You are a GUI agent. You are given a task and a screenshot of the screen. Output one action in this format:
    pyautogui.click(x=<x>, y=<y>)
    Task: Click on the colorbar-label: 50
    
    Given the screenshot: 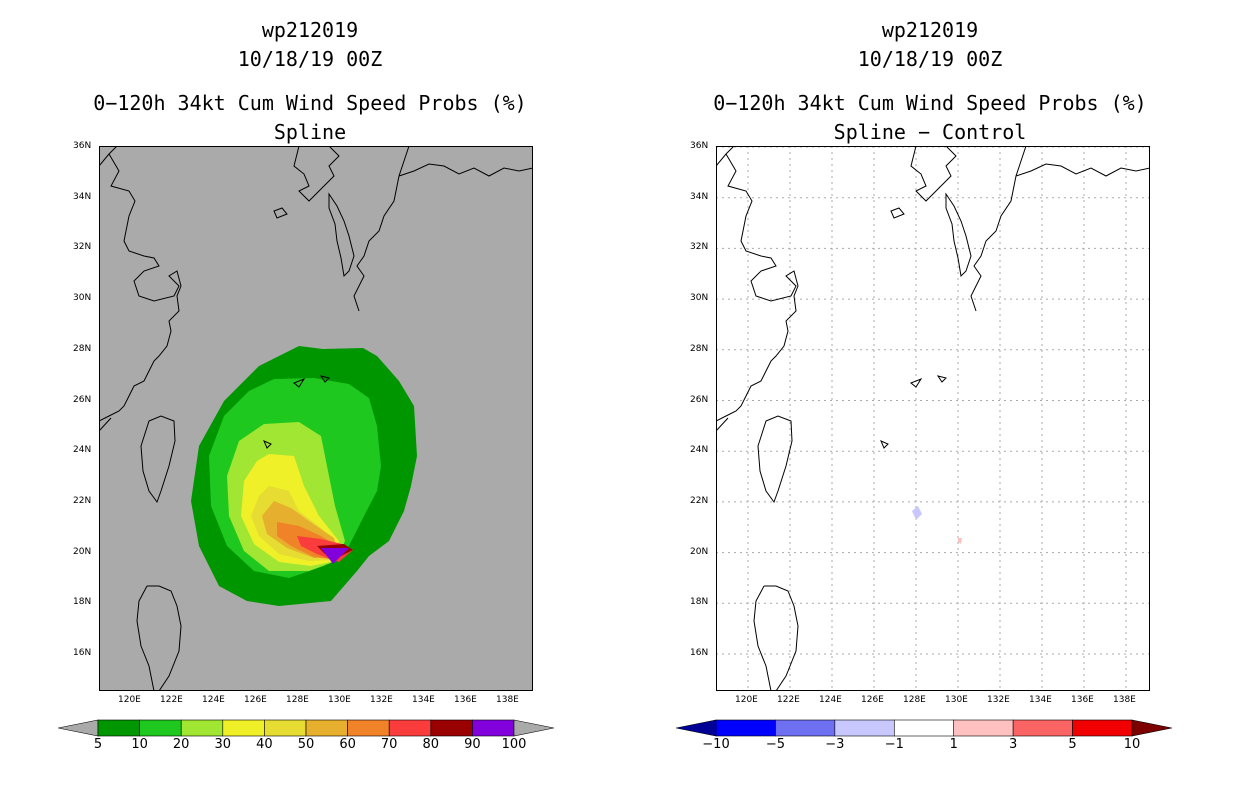 What is the action you would take?
    pyautogui.click(x=306, y=744)
    